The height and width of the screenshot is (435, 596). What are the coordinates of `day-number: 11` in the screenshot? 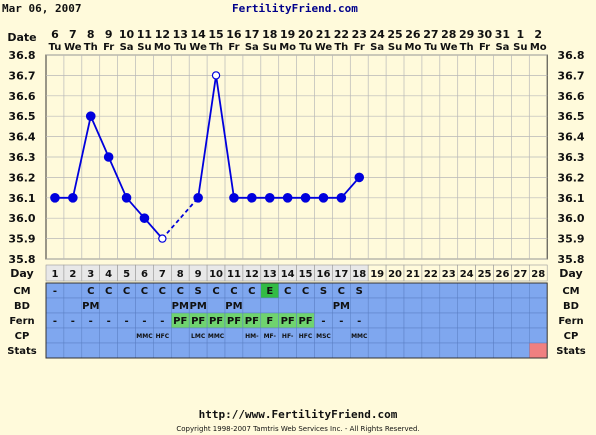 It's located at (234, 274).